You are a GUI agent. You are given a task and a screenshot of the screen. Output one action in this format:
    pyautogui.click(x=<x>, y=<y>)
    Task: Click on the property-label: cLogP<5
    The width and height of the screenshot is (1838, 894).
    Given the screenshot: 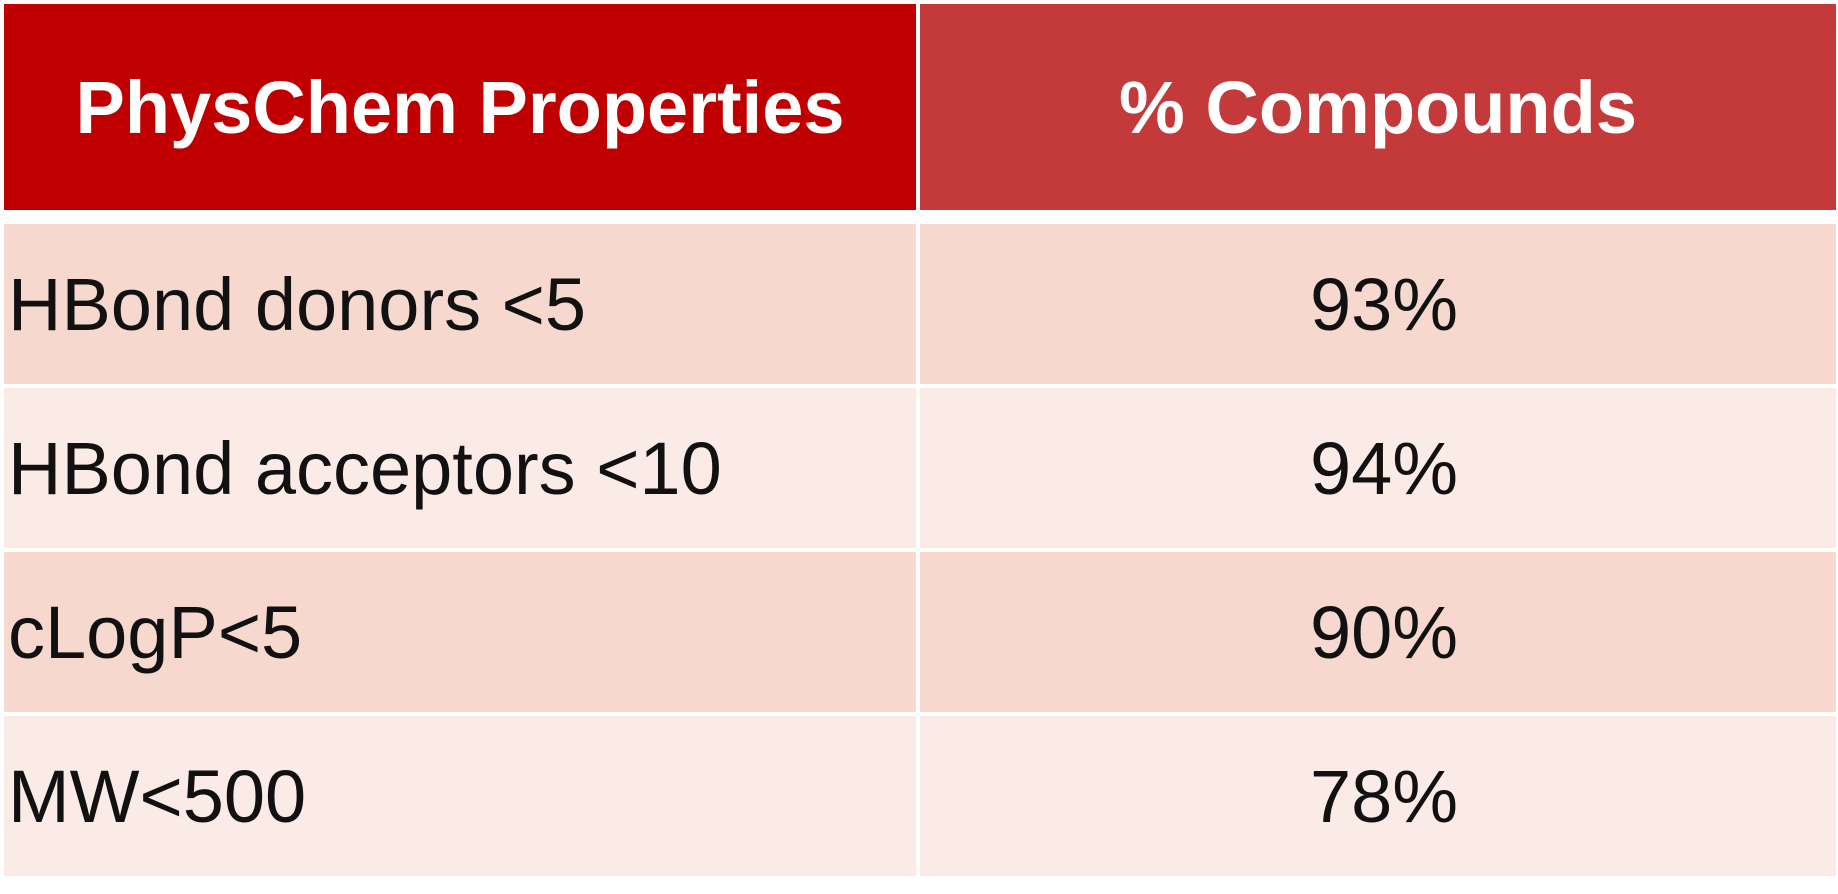 What is the action you would take?
    pyautogui.click(x=155, y=632)
    